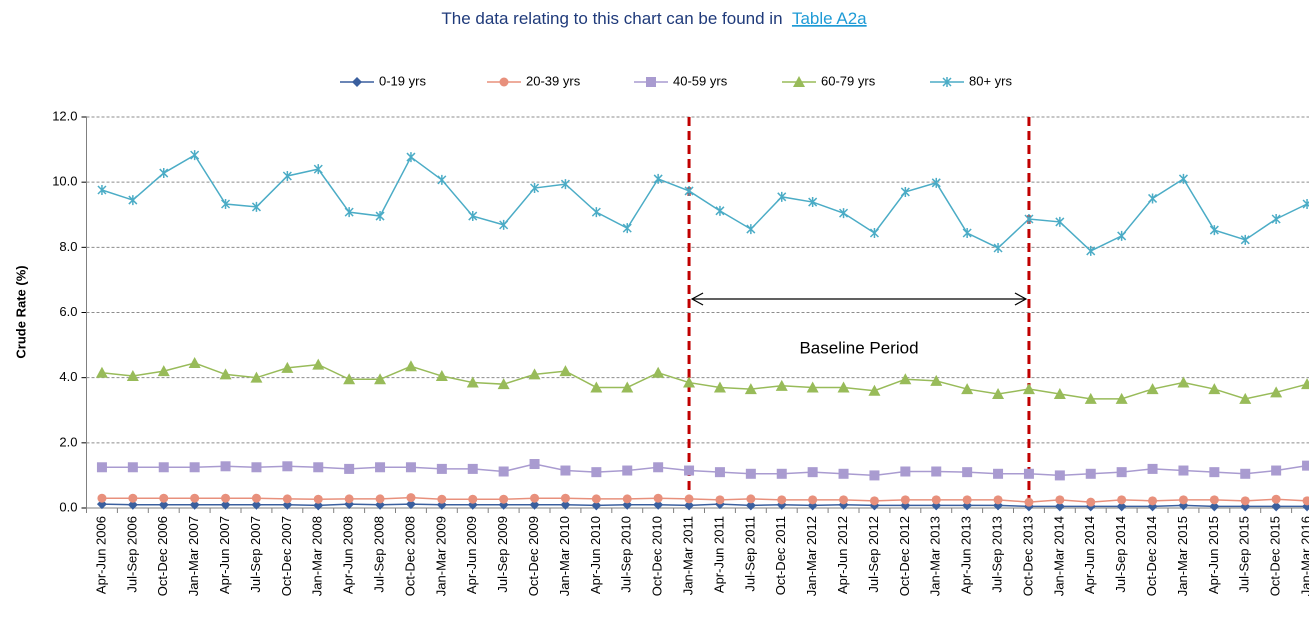  Describe the element at coordinates (990, 80) in the screenshot. I see `legend-label: 80+ yrs` at that location.